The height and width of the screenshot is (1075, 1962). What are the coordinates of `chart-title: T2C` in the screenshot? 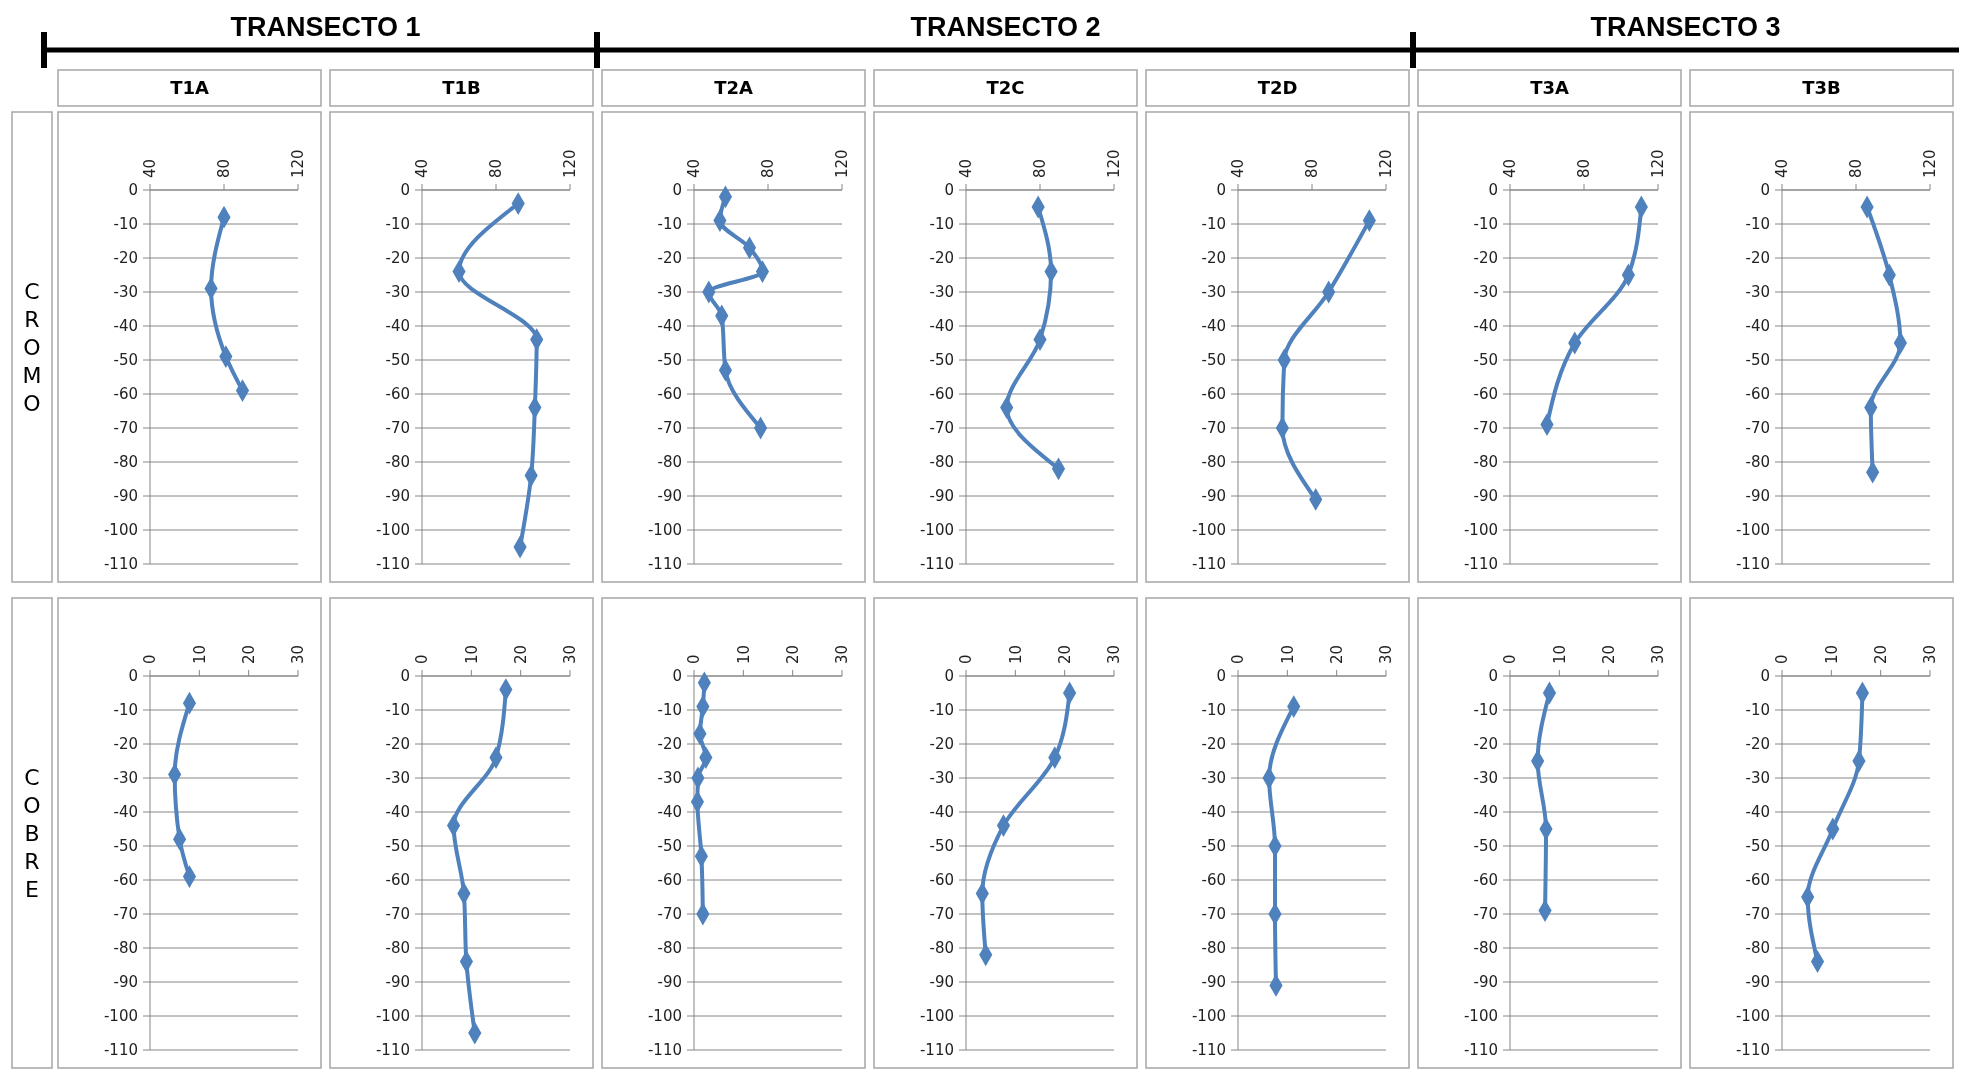 It's located at (1005, 88).